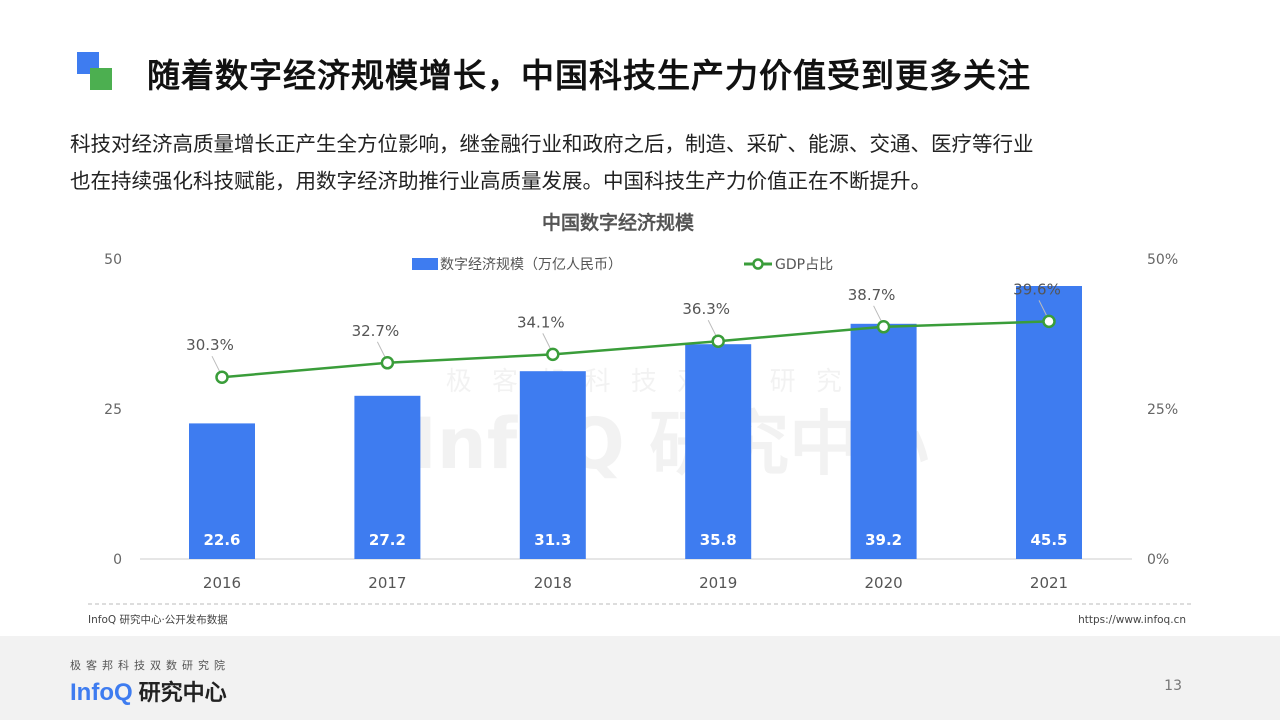  I want to click on bar-value-label: 35.8, so click(718, 540).